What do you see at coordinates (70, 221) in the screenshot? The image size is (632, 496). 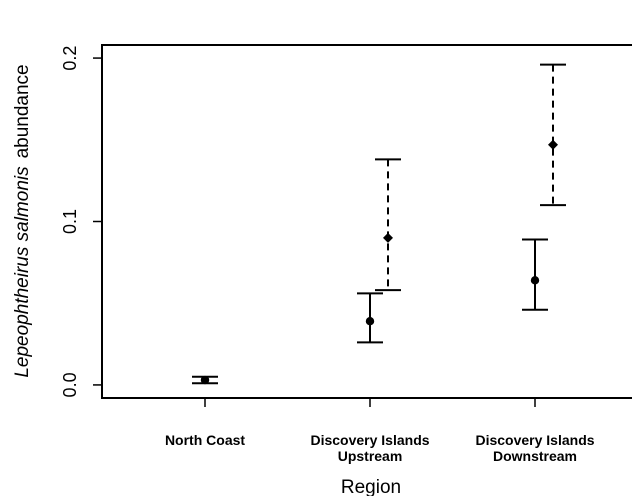 I see `y-tick-label: 0.1` at bounding box center [70, 221].